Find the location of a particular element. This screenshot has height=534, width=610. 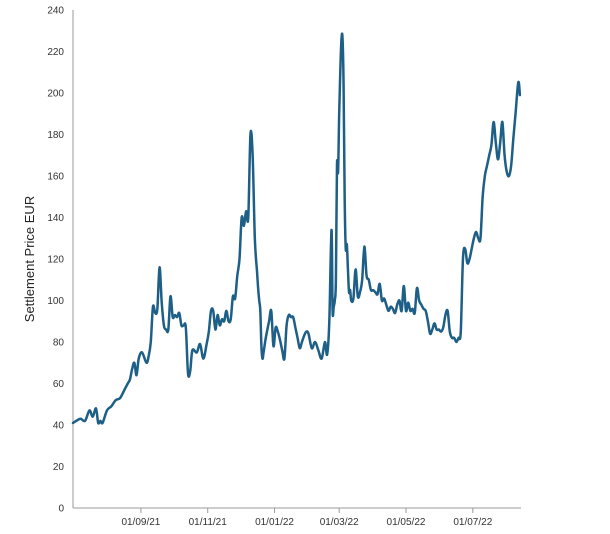

y-tick-label: 60 is located at coordinates (59, 384).